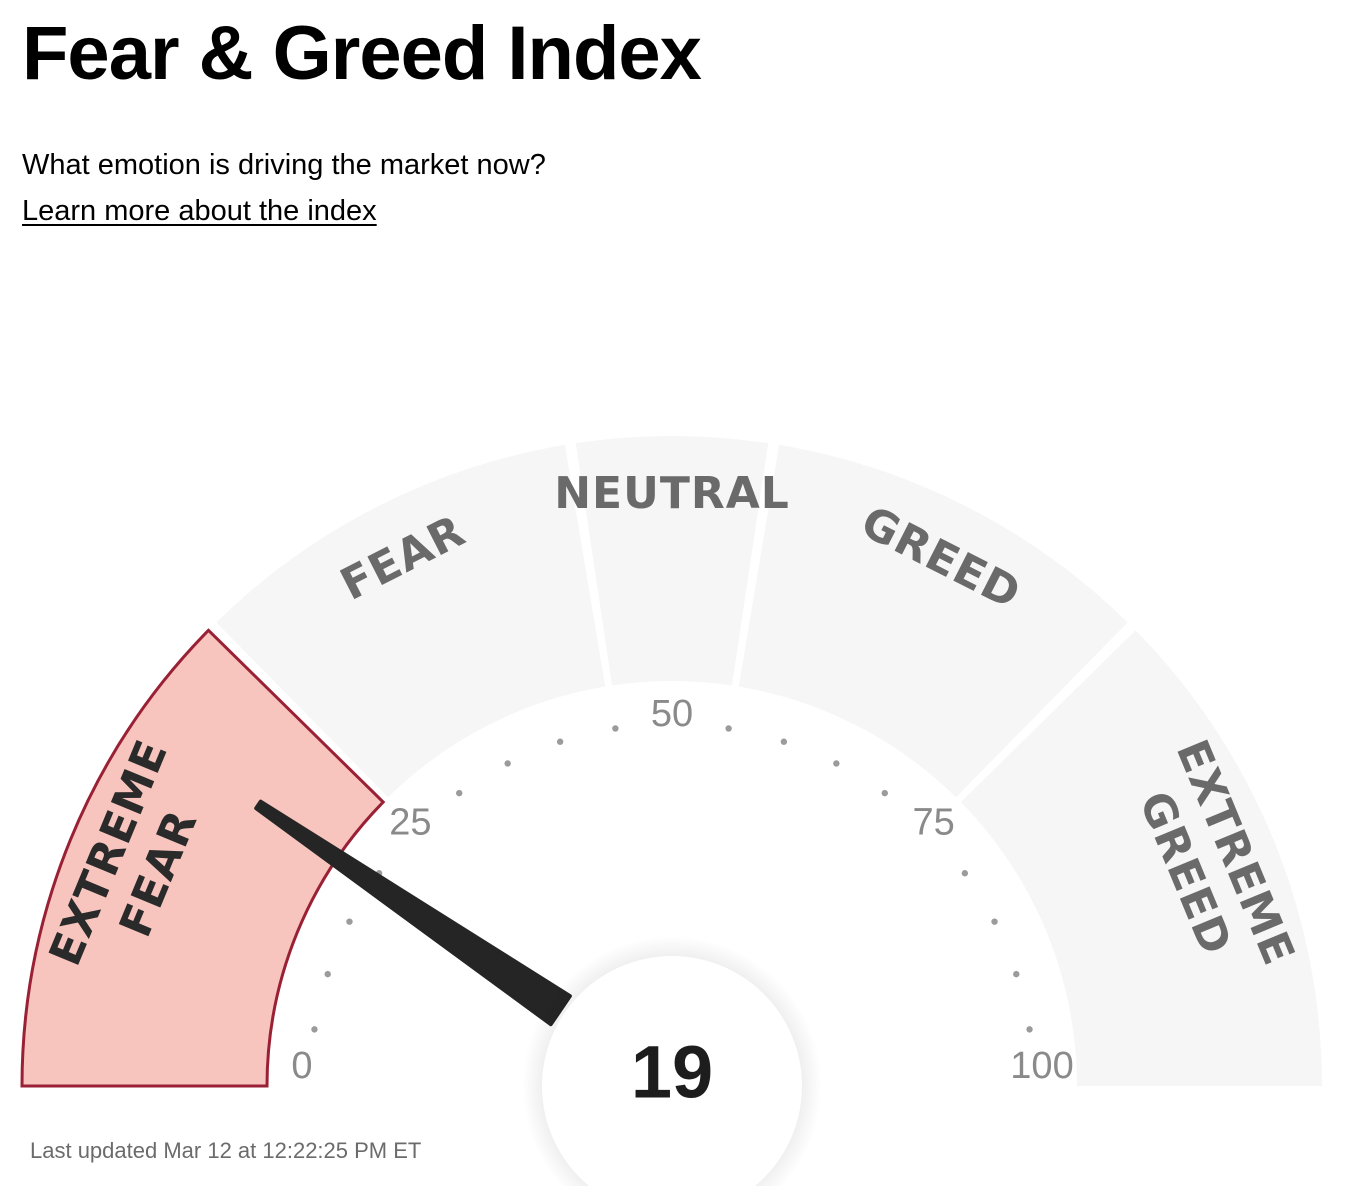  What do you see at coordinates (301, 1066) in the screenshot?
I see `tick-label-0: 0` at bounding box center [301, 1066].